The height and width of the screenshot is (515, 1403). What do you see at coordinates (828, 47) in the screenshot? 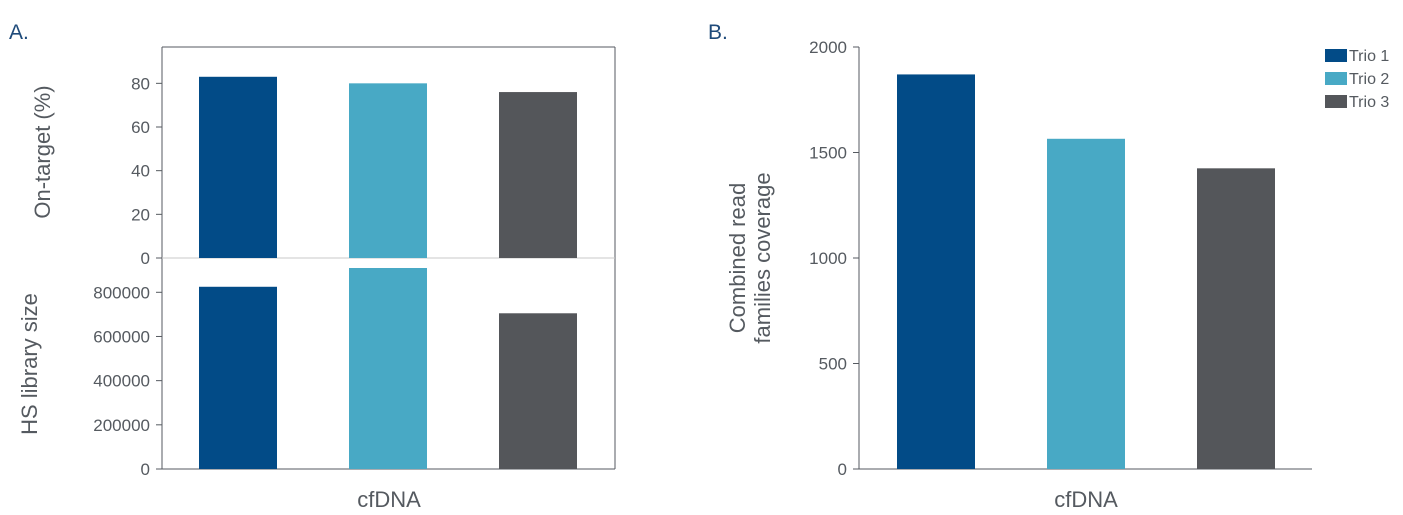
I see `read-families-coverage-tick-label: 2000` at bounding box center [828, 47].